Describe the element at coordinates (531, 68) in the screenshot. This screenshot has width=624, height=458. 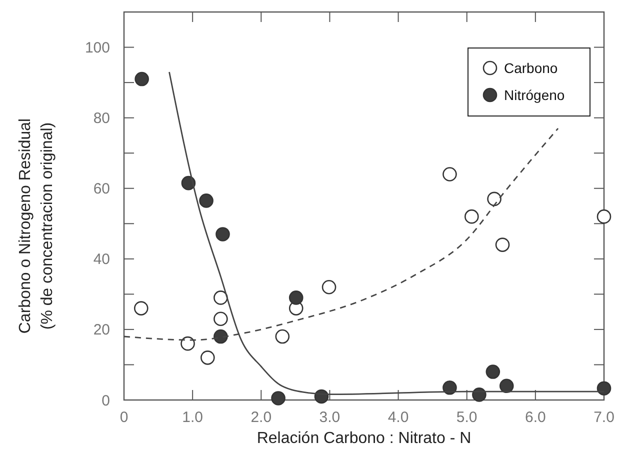
I see `legend-label: Carbono` at that location.